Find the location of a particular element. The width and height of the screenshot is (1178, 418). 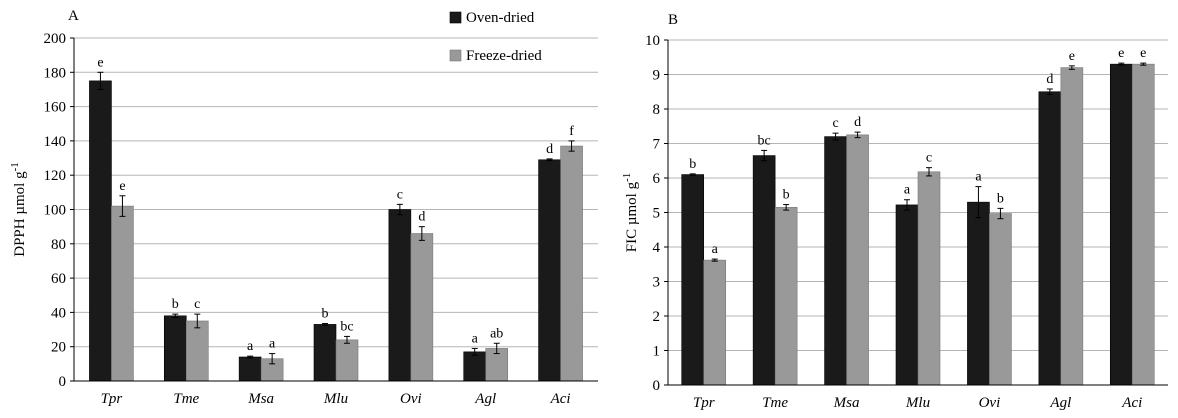

y-tick-label: 3 is located at coordinates (657, 283).